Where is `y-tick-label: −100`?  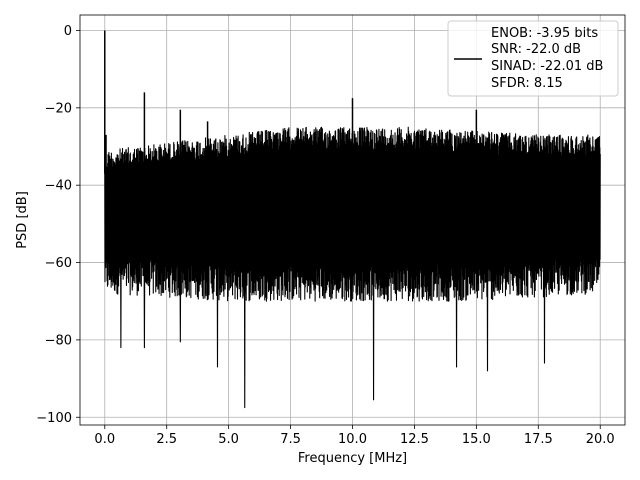
y-tick-label: −100 is located at coordinates (54, 418).